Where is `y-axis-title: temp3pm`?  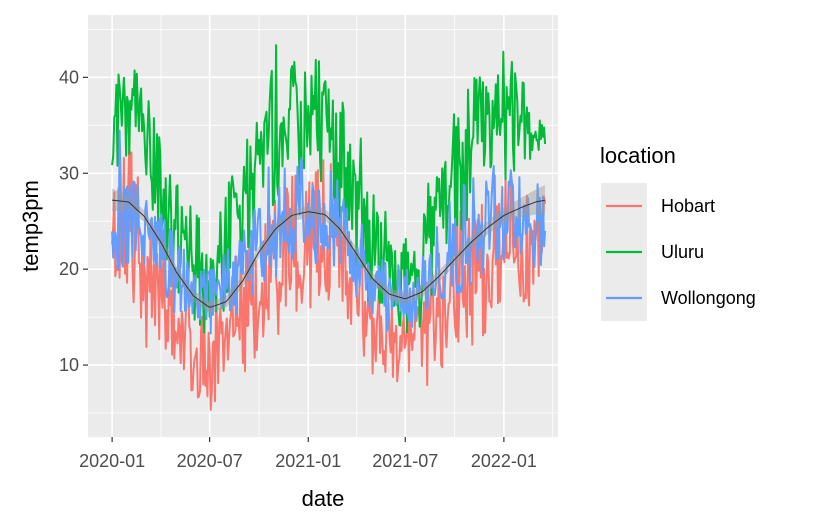
y-axis-title: temp3pm is located at coordinates (30, 226).